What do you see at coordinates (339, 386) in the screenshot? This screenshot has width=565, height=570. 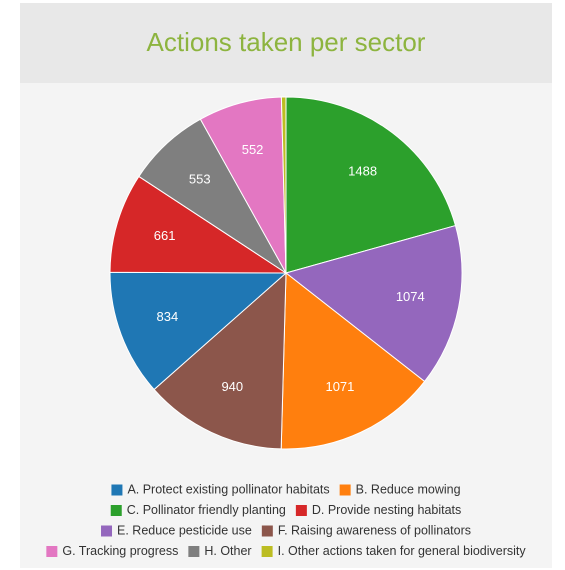 I see `data-label: 1071` at bounding box center [339, 386].